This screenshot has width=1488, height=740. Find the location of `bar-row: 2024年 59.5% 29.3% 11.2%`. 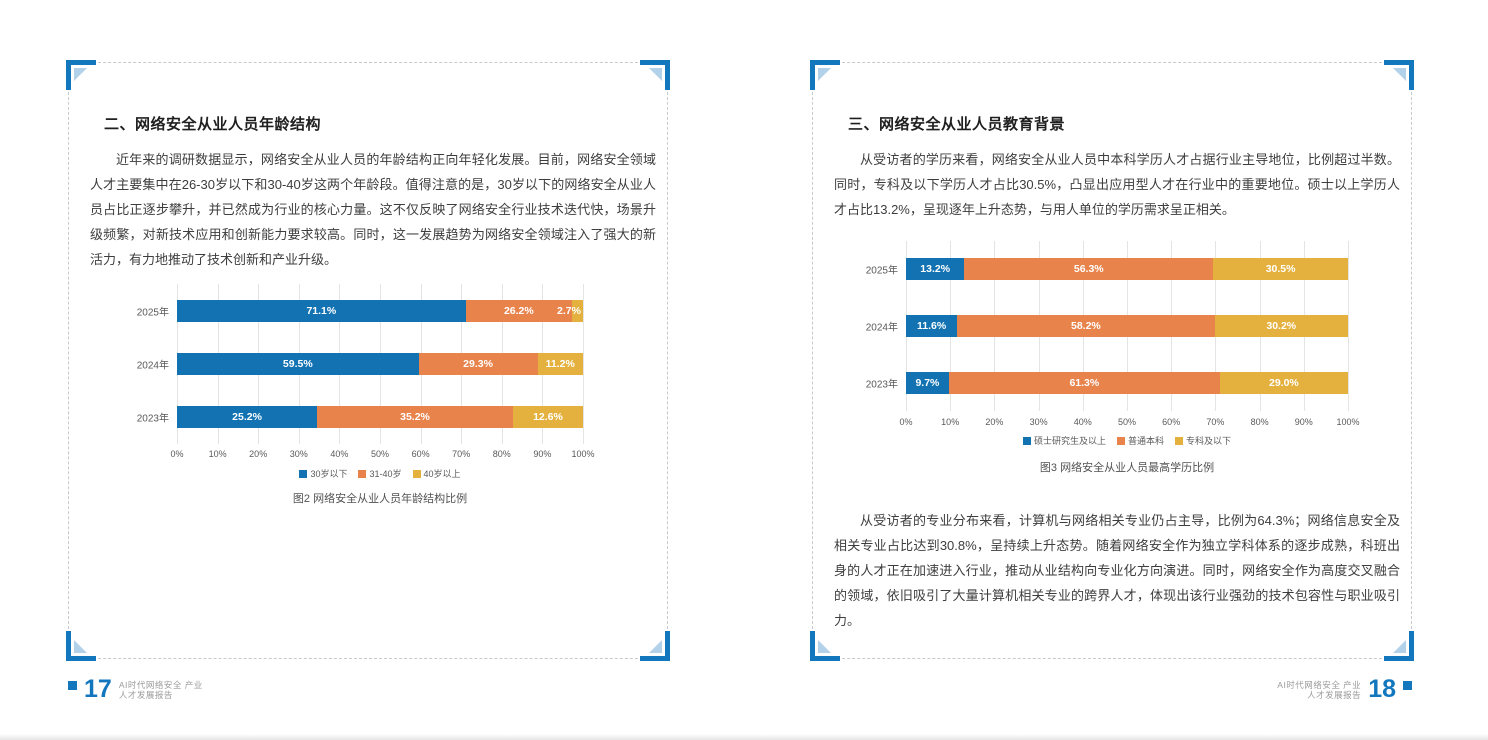

bar-row: 2024年 59.5% 29.3% 11.2% is located at coordinates (360, 364).